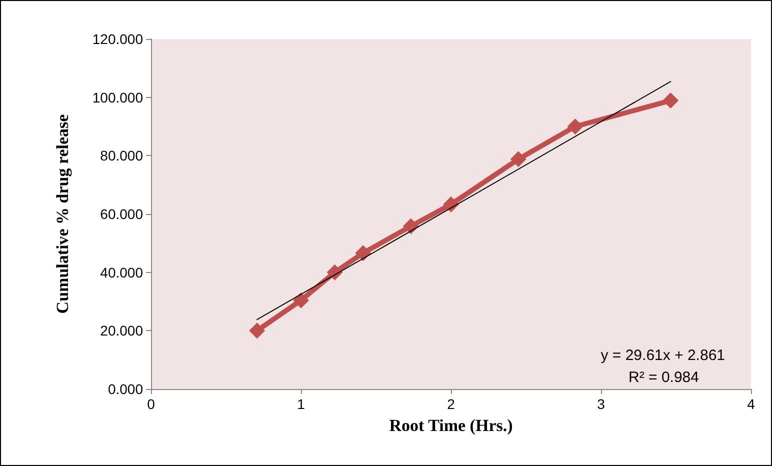 This screenshot has width=772, height=466. I want to click on x-tick-label: 1, so click(301, 404).